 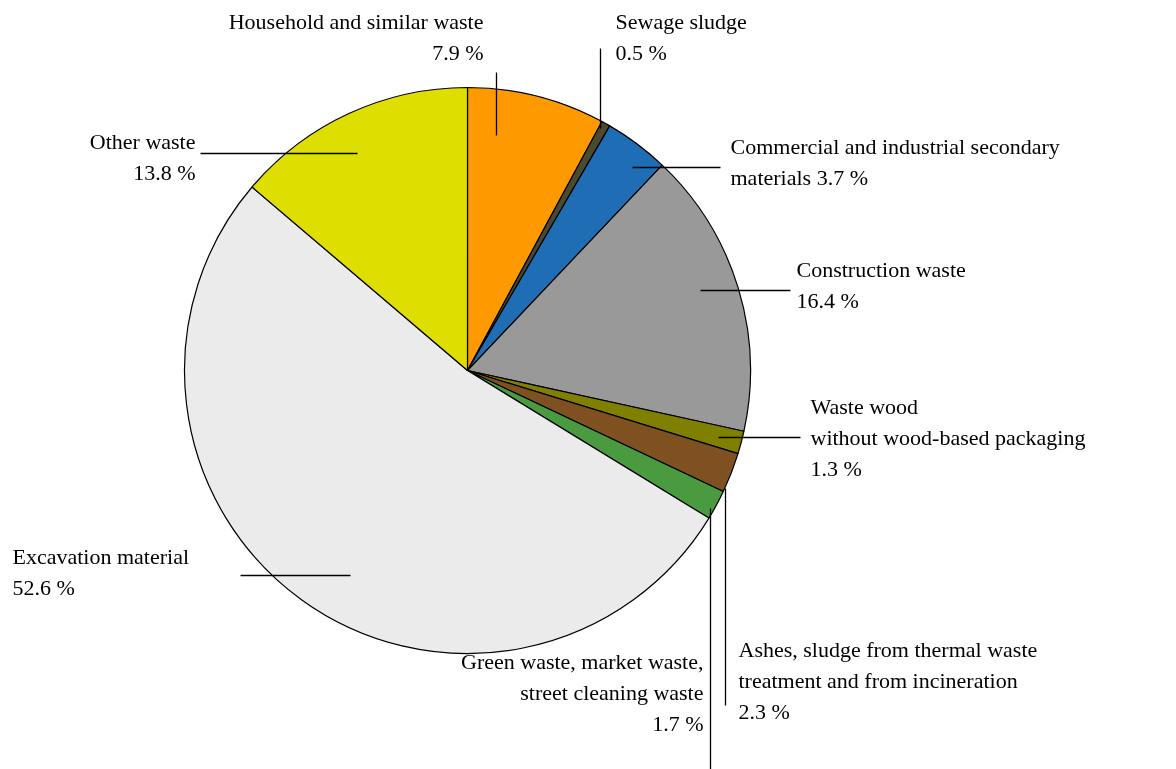 I want to click on slice-label: Household and similar waste, so click(x=356, y=21).